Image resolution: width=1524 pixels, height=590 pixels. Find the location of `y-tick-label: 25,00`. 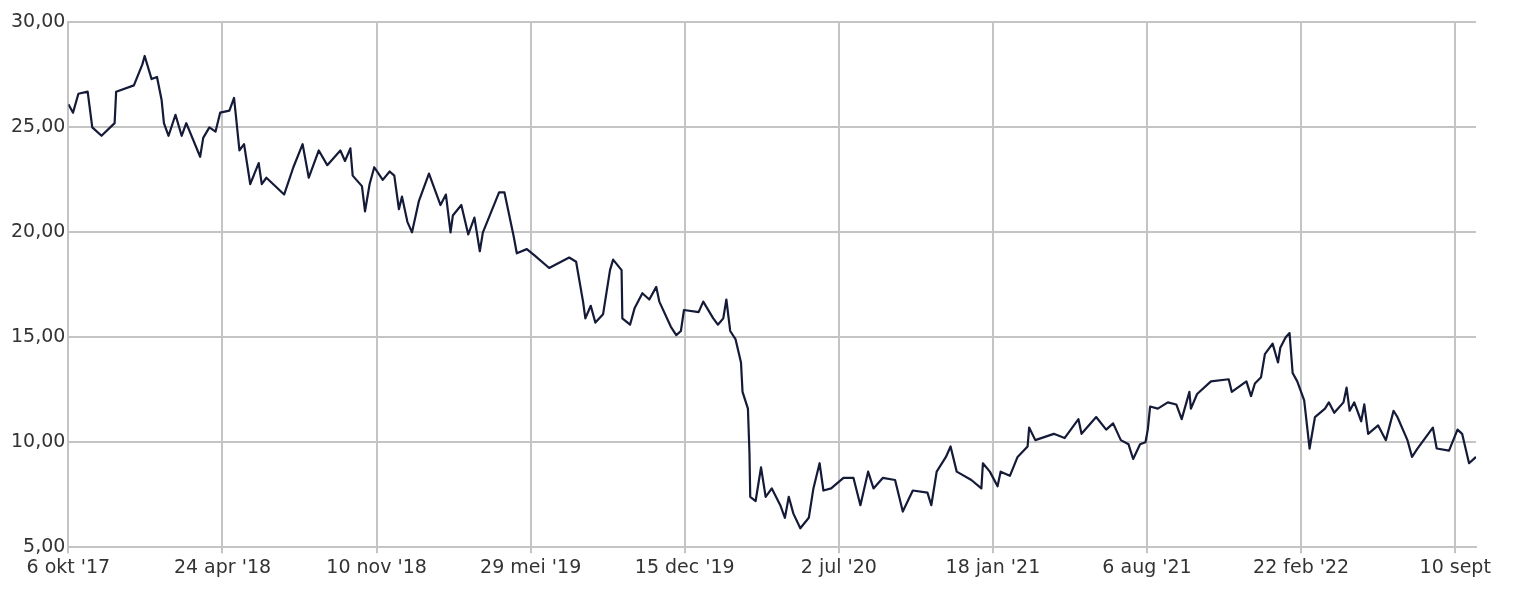

y-tick-label: 25,00 is located at coordinates (38, 125).